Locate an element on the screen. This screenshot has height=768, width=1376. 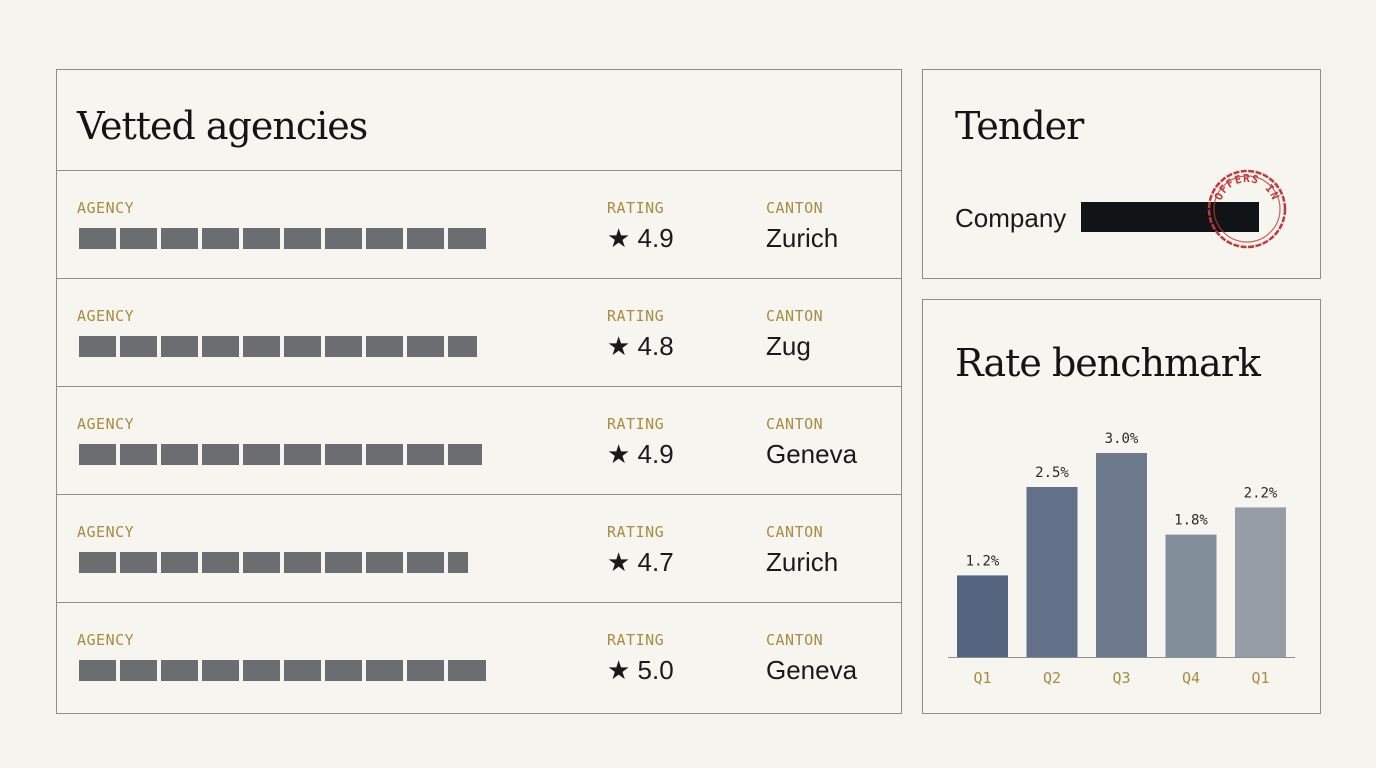
data-label: 3.0% is located at coordinates (1122, 439).